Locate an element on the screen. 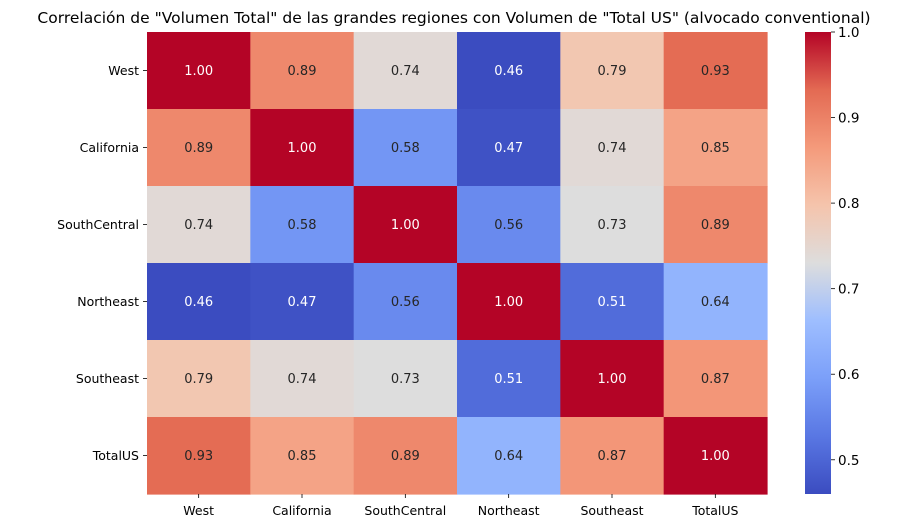 Image resolution: width=912 pixels, height=528 pixels. colorbar-tick-label: 0.7 is located at coordinates (848, 290).